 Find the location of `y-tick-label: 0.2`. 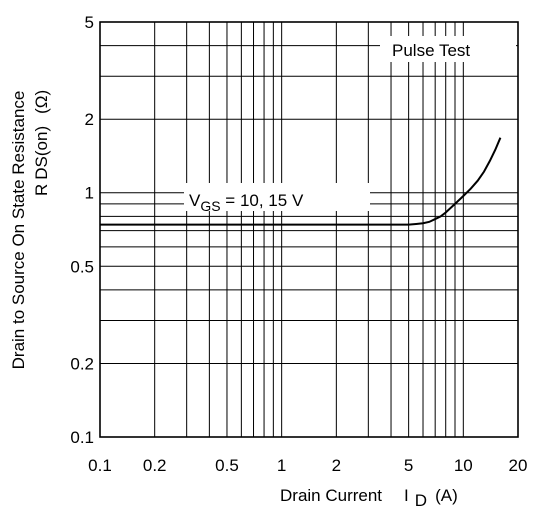

y-tick-label: 0.2 is located at coordinates (82, 363).